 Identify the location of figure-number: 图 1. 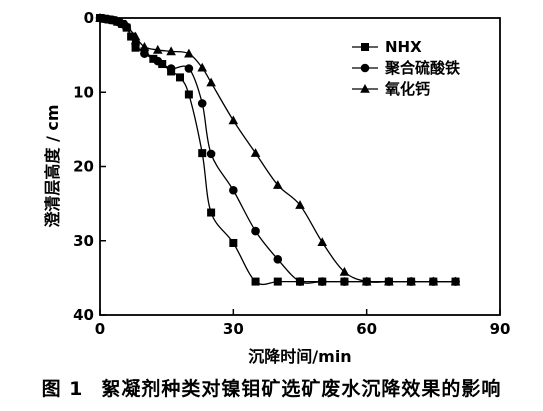
(62, 389).